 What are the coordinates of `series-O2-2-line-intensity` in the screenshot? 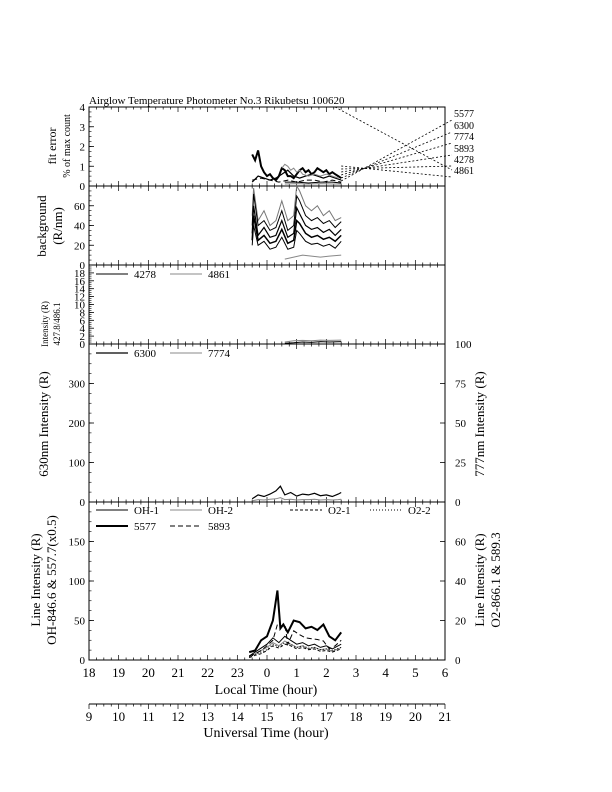 It's located at (295, 650).